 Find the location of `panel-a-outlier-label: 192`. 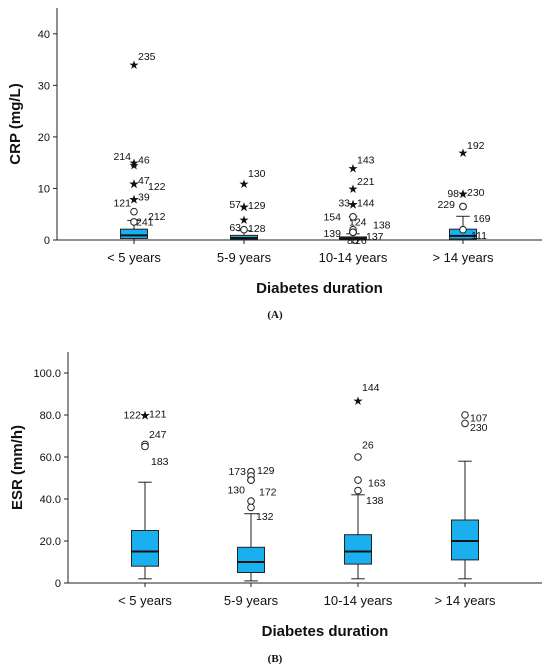

panel-a-outlier-label: 192 is located at coordinates (476, 146).